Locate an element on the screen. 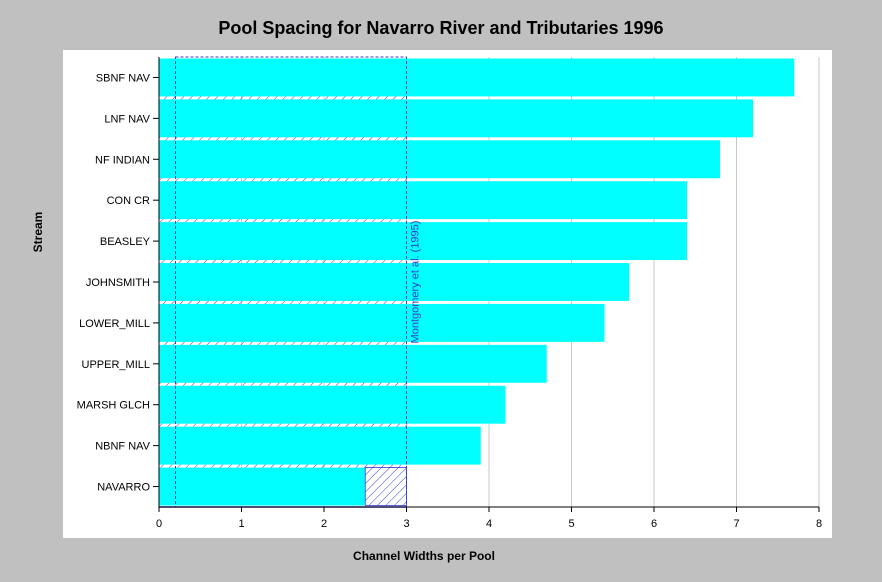 The width and height of the screenshot is (882, 582). y-tick-label: LNF NAV is located at coordinates (127, 119).